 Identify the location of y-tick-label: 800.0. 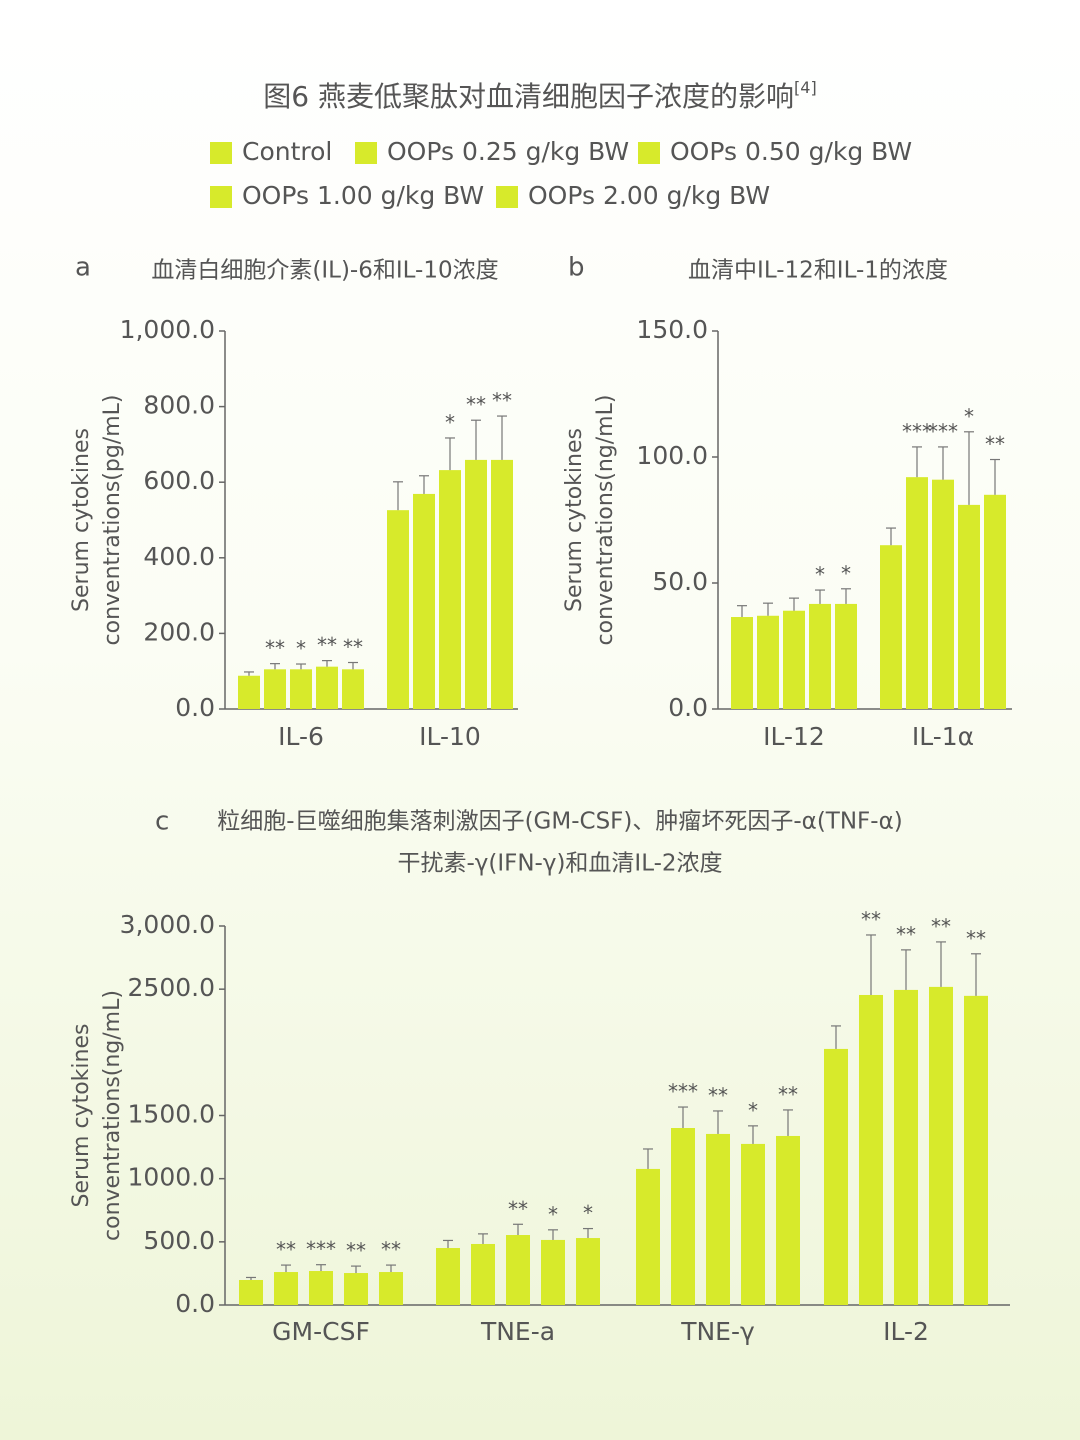
(179, 405).